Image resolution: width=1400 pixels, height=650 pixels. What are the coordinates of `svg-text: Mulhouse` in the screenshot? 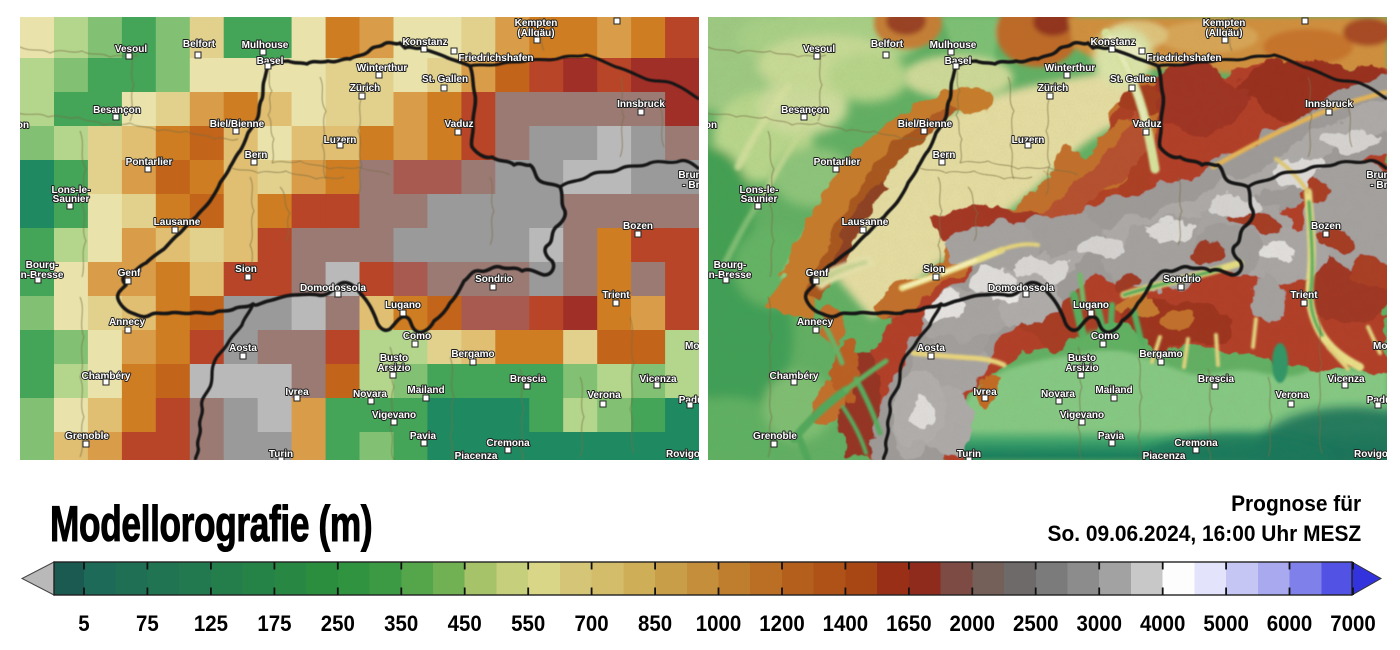 It's located at (265, 45).